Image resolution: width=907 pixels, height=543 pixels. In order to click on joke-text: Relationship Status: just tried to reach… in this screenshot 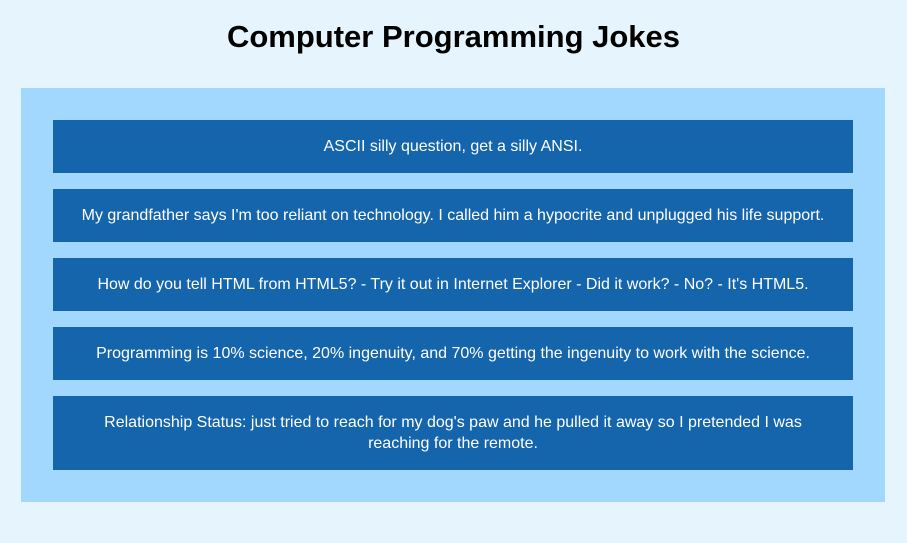, I will do `click(453, 433)`.